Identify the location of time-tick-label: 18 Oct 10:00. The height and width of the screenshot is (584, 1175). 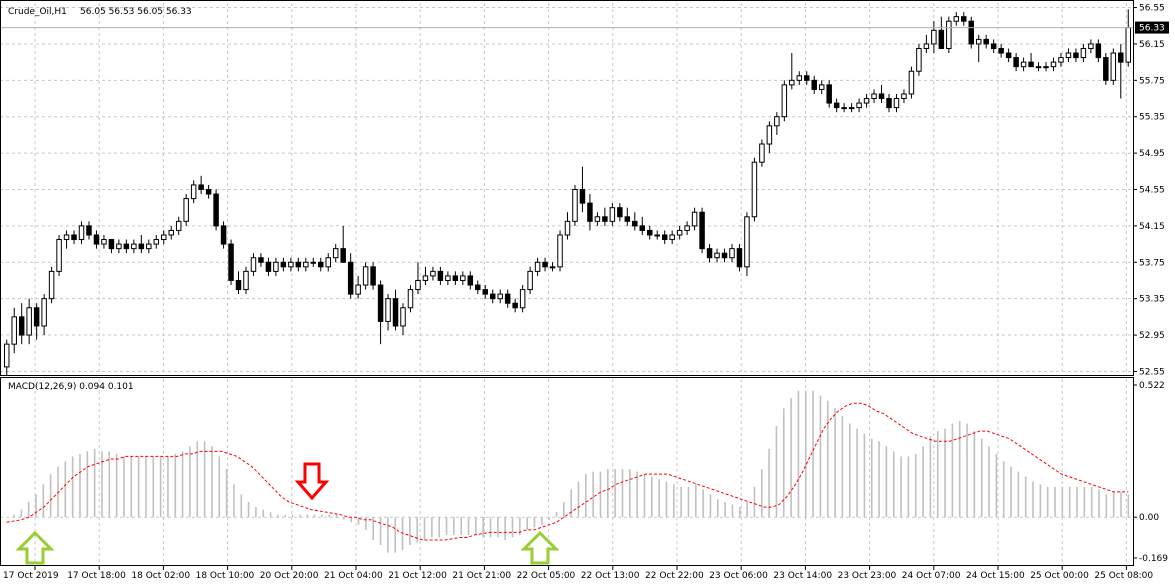
(225, 576).